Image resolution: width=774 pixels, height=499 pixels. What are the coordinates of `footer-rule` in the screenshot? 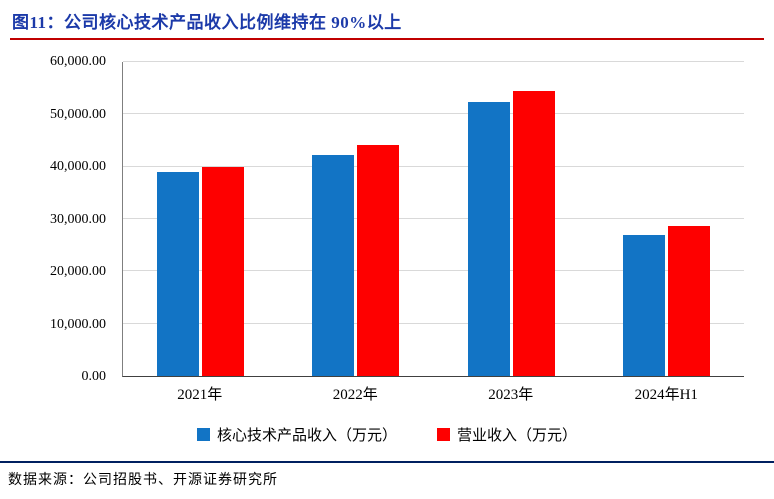 It's located at (387, 462).